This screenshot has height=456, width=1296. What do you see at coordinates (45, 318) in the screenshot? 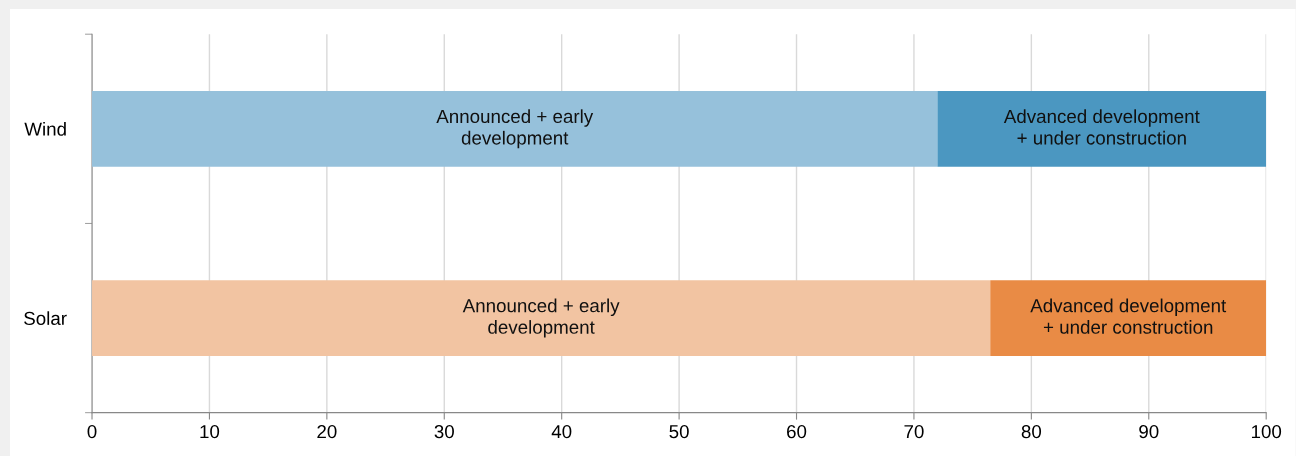
I see `y-tick-label: Solar` at bounding box center [45, 318].